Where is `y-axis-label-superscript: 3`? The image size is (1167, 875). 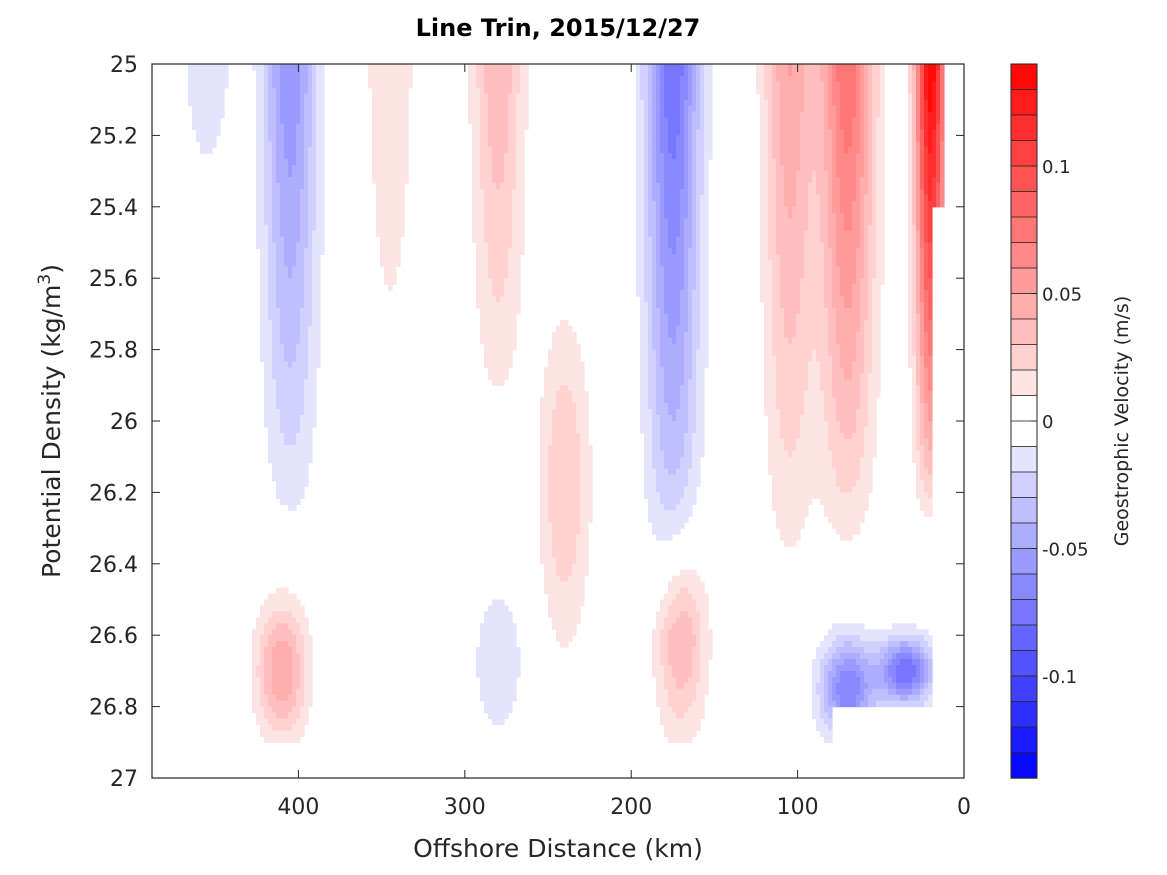
y-axis-label-superscript: 3 is located at coordinates (45, 279).